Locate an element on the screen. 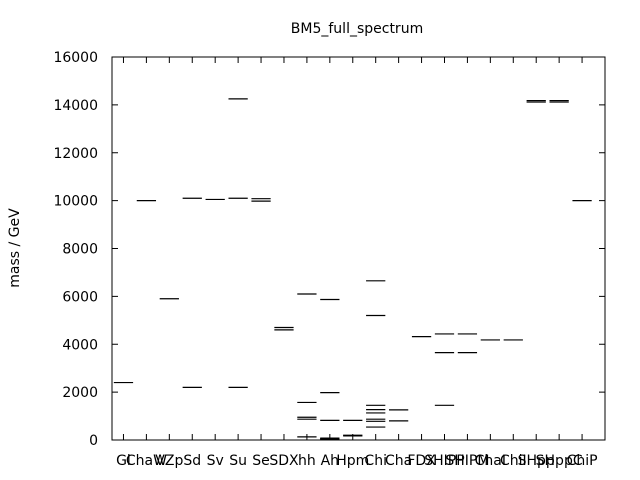  y-tick-label: 4000 is located at coordinates (80, 345).